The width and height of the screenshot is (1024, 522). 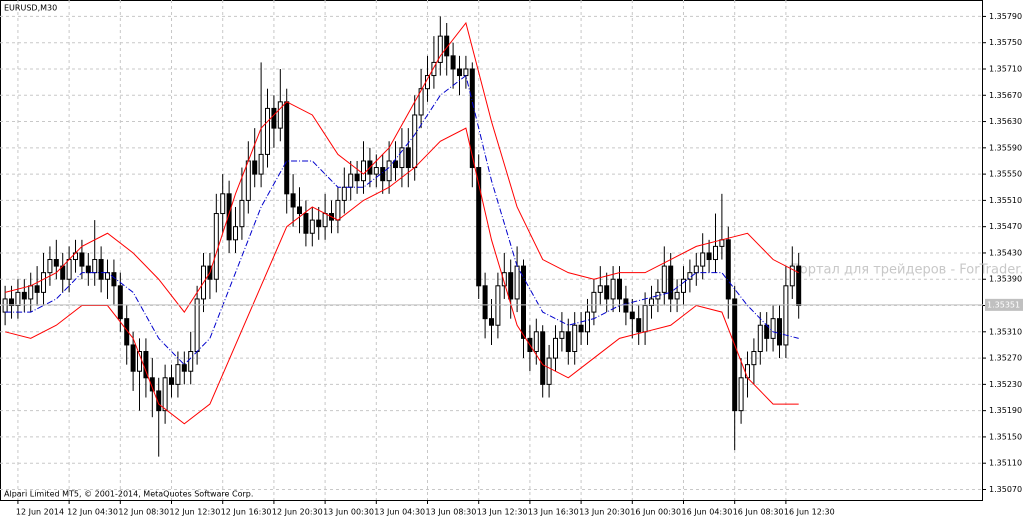 What do you see at coordinates (1005, 121) in the screenshot?
I see `y-tick-label: 1.35630` at bounding box center [1005, 121].